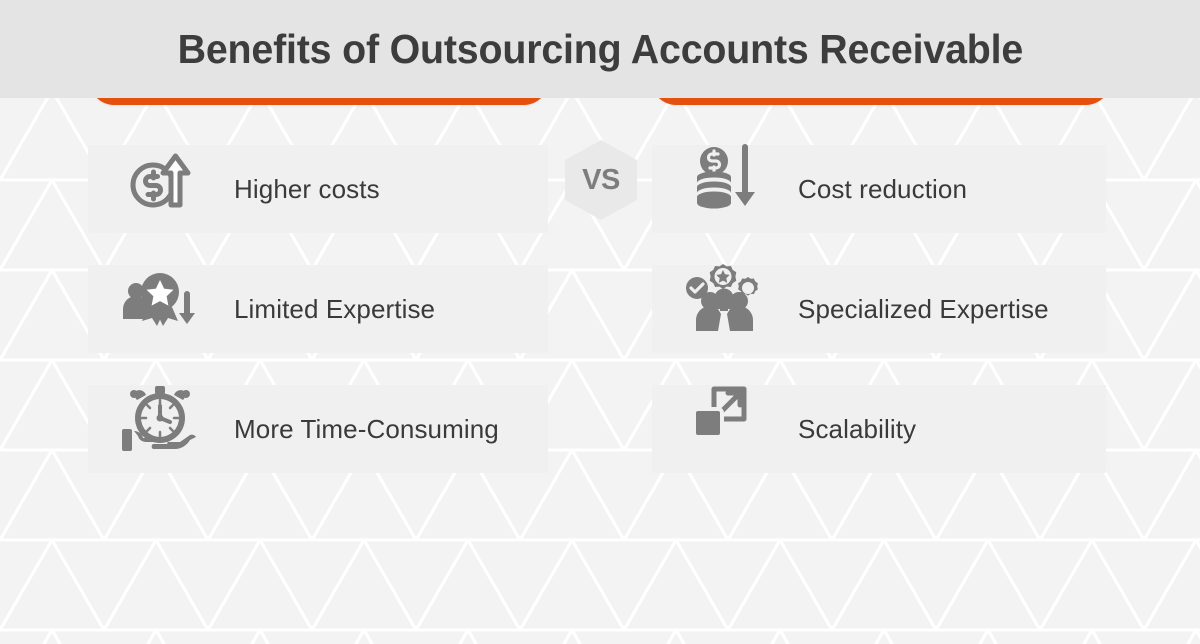 Image resolution: width=1200 pixels, height=644 pixels. What do you see at coordinates (366, 428) in the screenshot?
I see `table-row-label: More Time-Consuming` at bounding box center [366, 428].